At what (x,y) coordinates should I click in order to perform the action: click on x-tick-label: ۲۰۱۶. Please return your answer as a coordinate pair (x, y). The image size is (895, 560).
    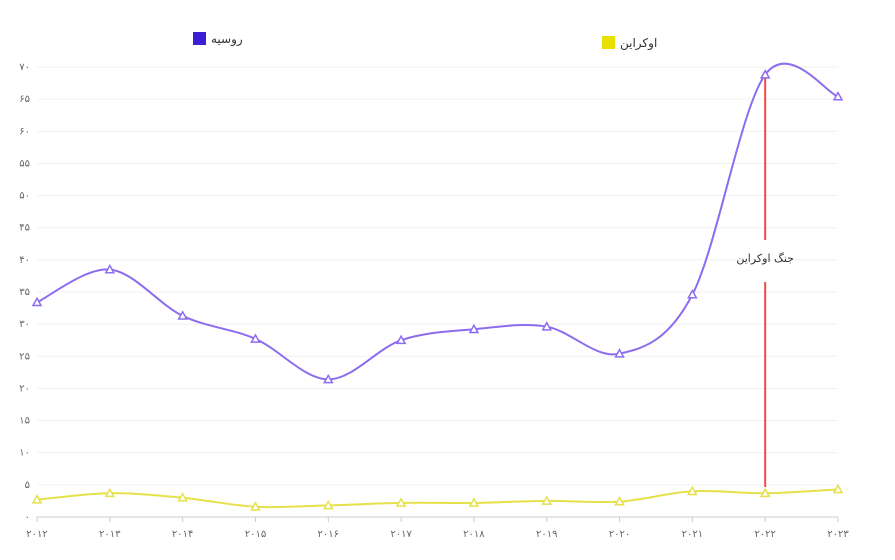
    Looking at the image, I should click on (328, 534).